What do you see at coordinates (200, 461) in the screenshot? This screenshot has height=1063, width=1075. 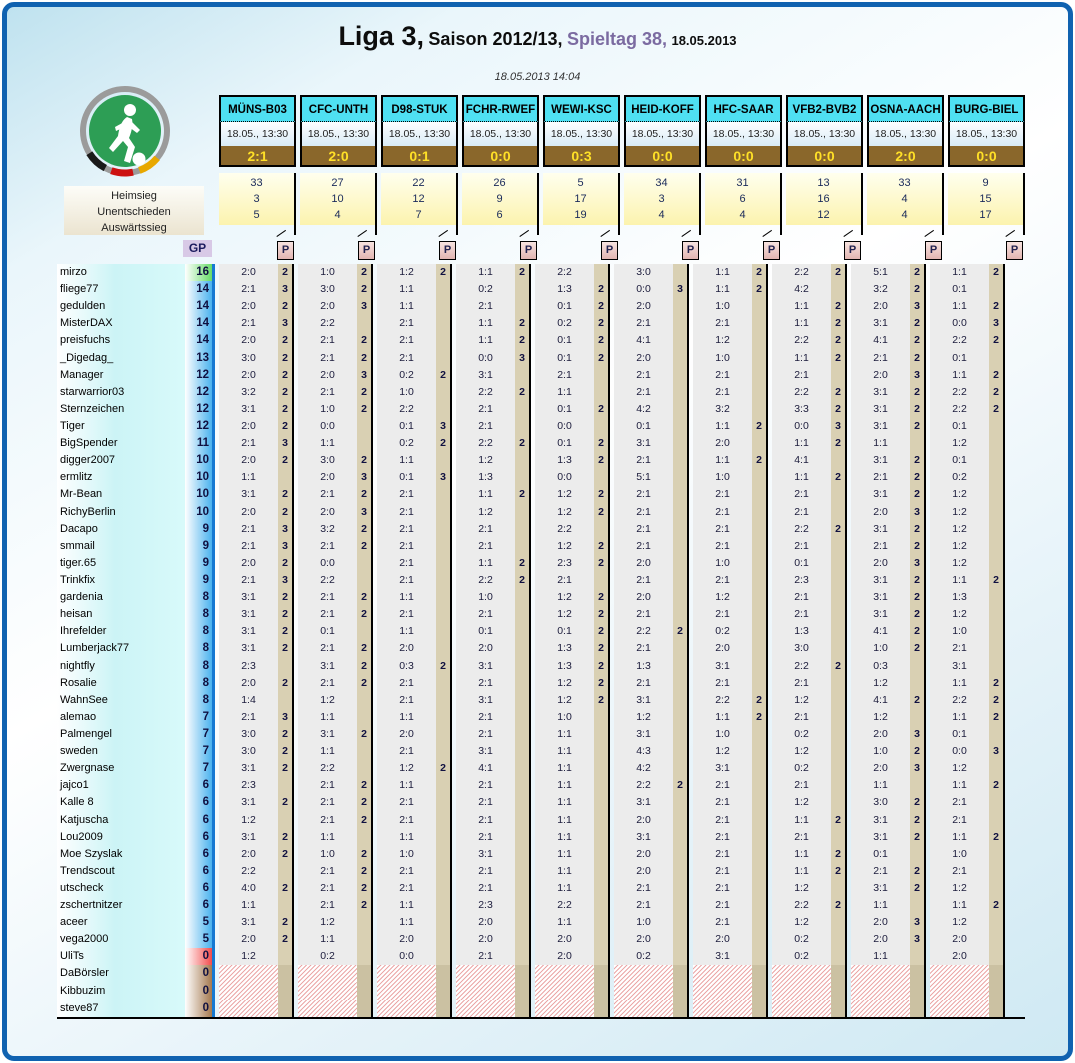 I see `player-total-points: 10` at bounding box center [200, 461].